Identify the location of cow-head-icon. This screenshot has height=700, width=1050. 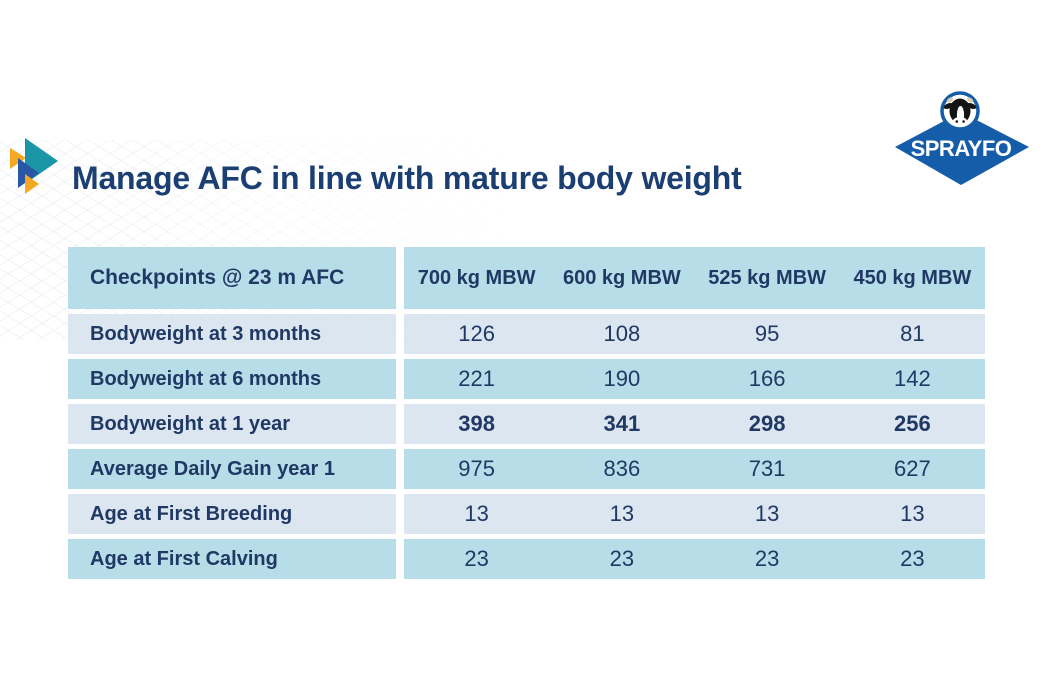
(960, 112).